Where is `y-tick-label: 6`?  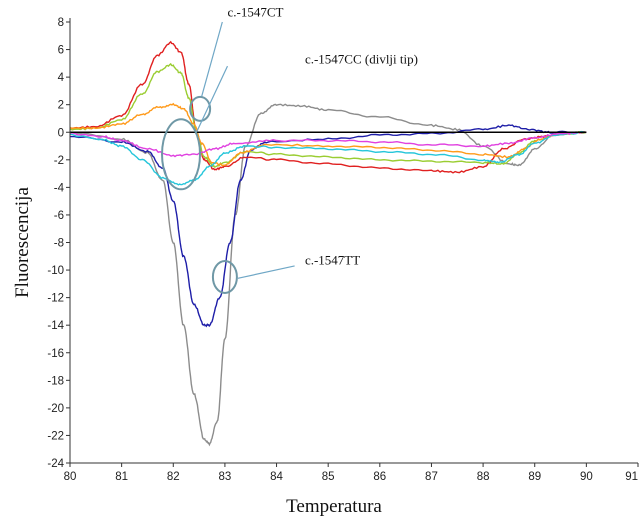 y-tick-label: 6 is located at coordinates (61, 51).